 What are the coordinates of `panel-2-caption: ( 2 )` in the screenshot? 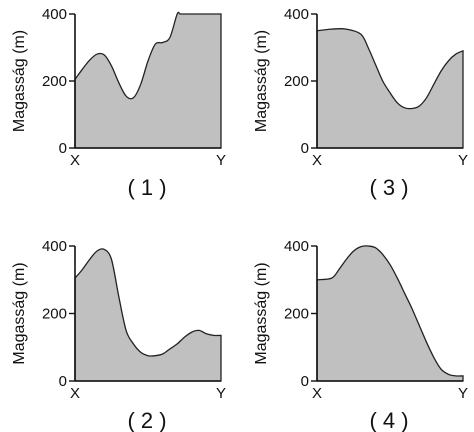 It's located at (146, 420).